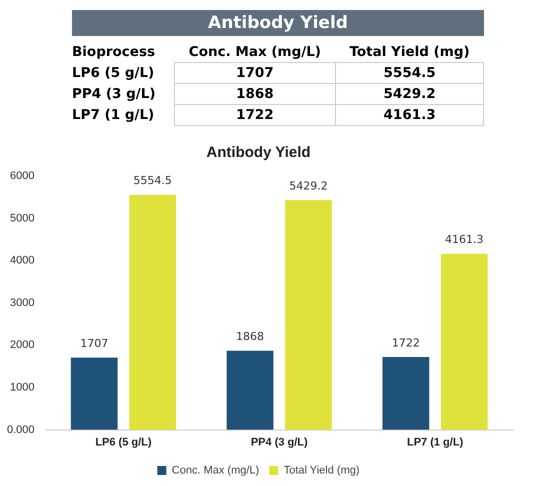  Describe the element at coordinates (113, 52) in the screenshot. I see `text: Bioprocess` at that location.